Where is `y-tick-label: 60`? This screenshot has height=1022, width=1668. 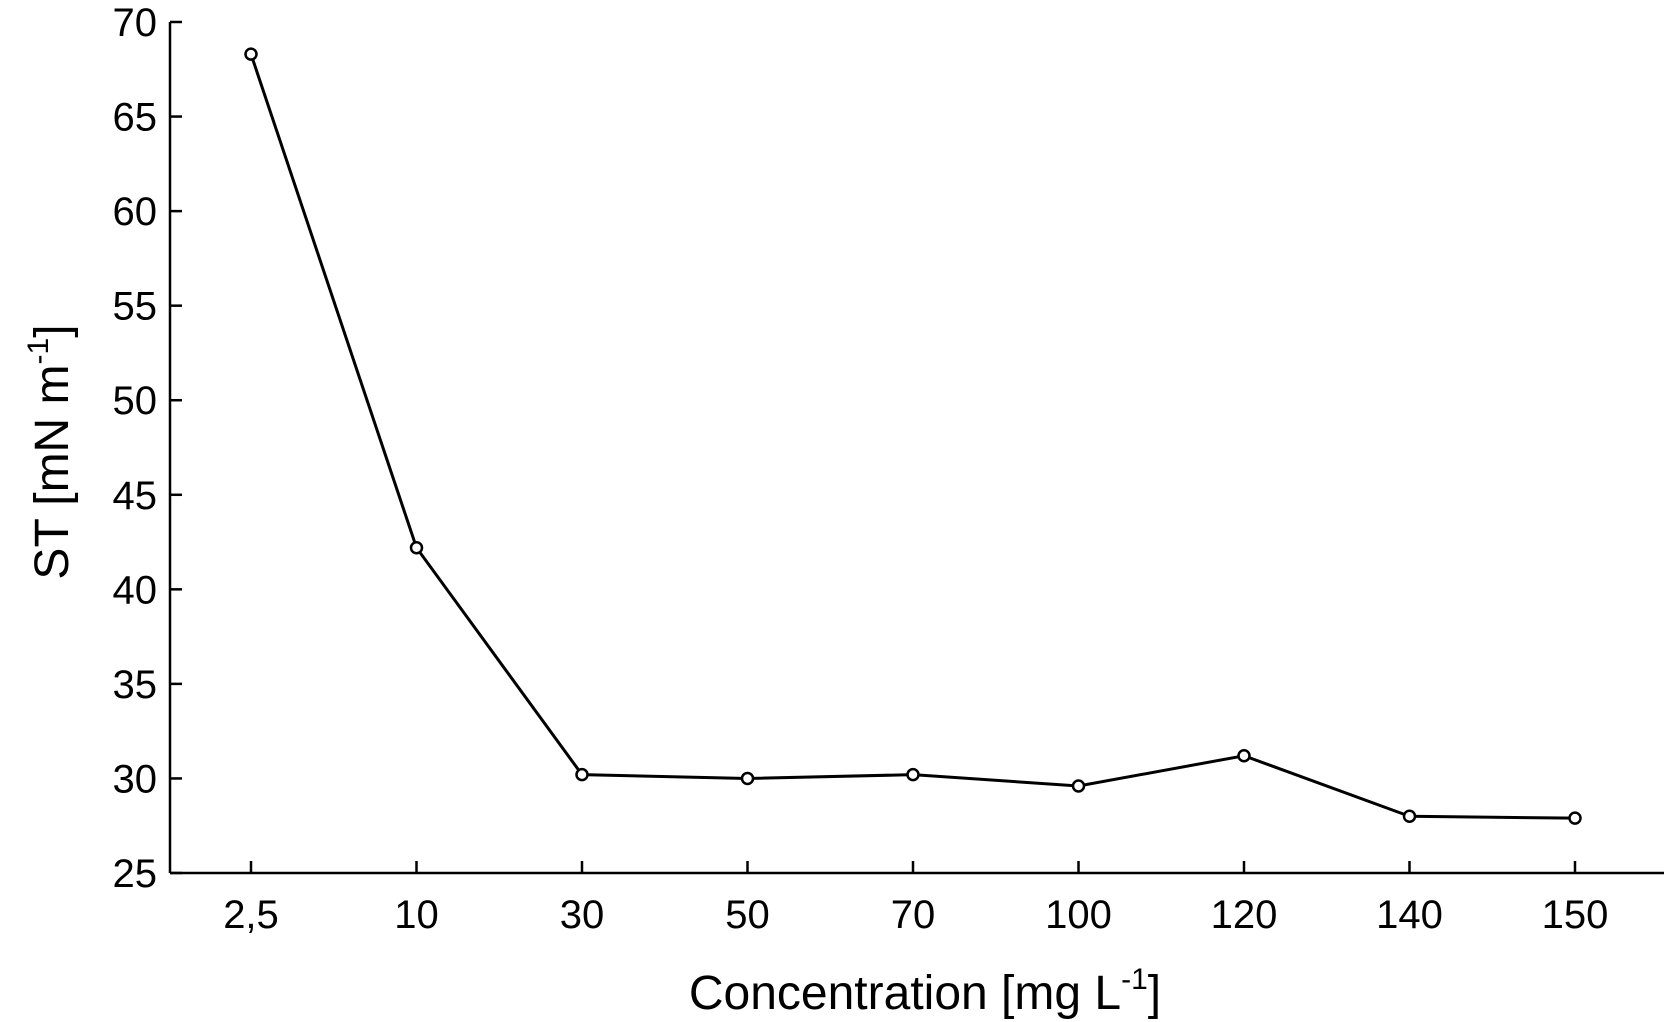 y-tick-label: 60 is located at coordinates (135, 212).